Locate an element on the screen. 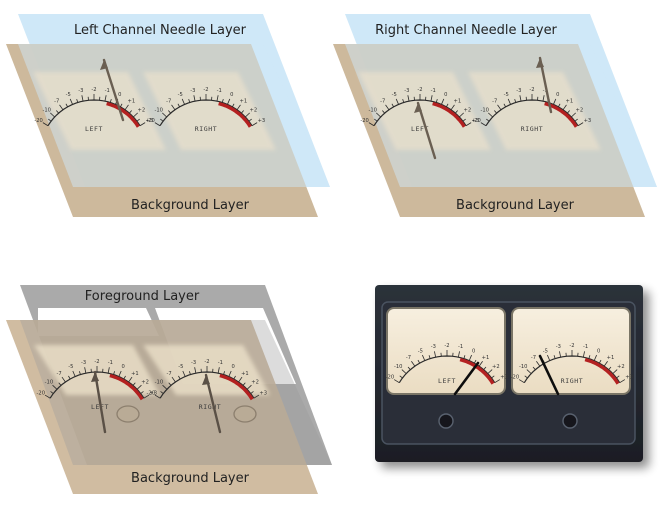 Image resolution: width=670 pixels, height=510 pixels. needle-right-tip is located at coordinates (206, 380).